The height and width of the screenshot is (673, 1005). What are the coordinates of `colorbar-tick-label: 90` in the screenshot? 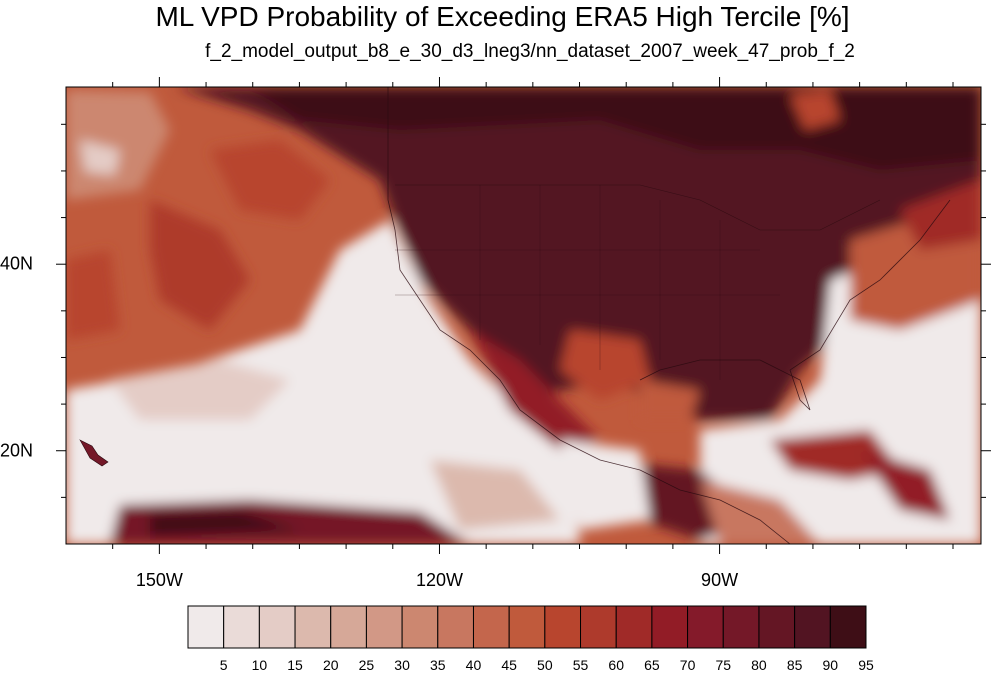 It's located at (830, 665).